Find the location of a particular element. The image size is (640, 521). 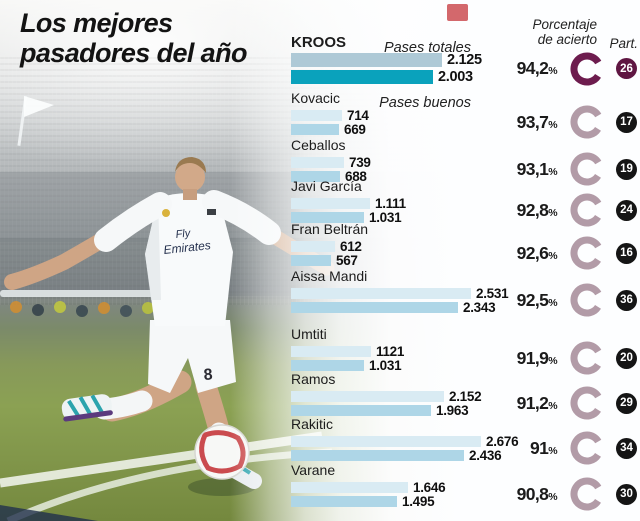

player-name: Ramos is located at coordinates (313, 379).